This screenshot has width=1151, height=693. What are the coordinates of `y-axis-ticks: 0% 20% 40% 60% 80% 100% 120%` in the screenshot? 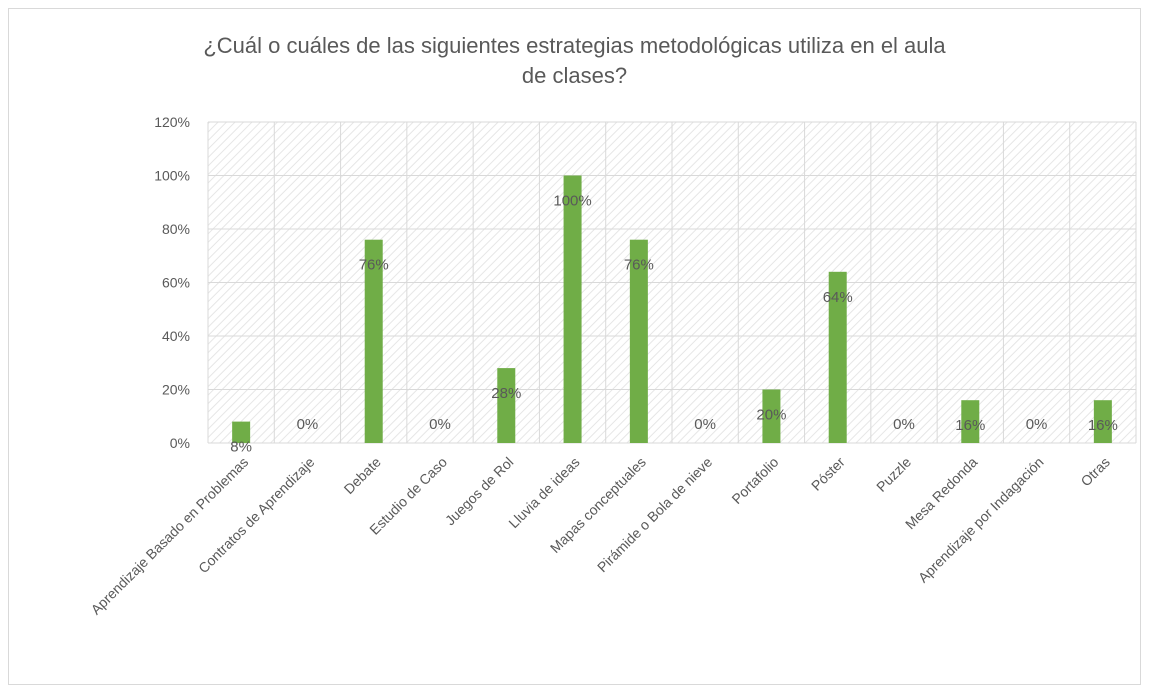 It's located at (172, 282).